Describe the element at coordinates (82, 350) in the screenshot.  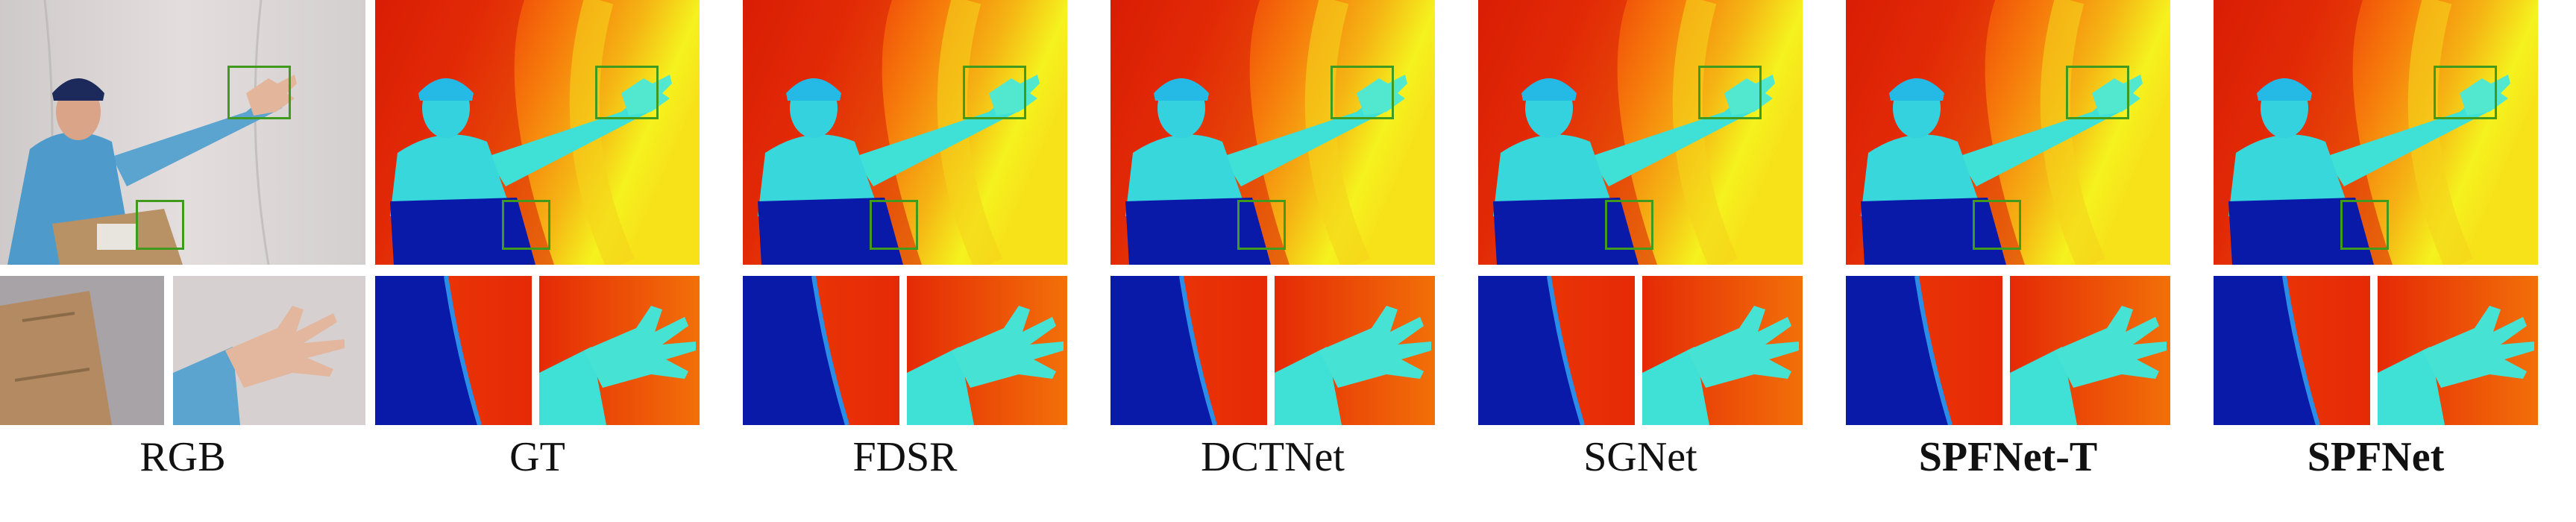
I see `rgb-crop-edge` at that location.